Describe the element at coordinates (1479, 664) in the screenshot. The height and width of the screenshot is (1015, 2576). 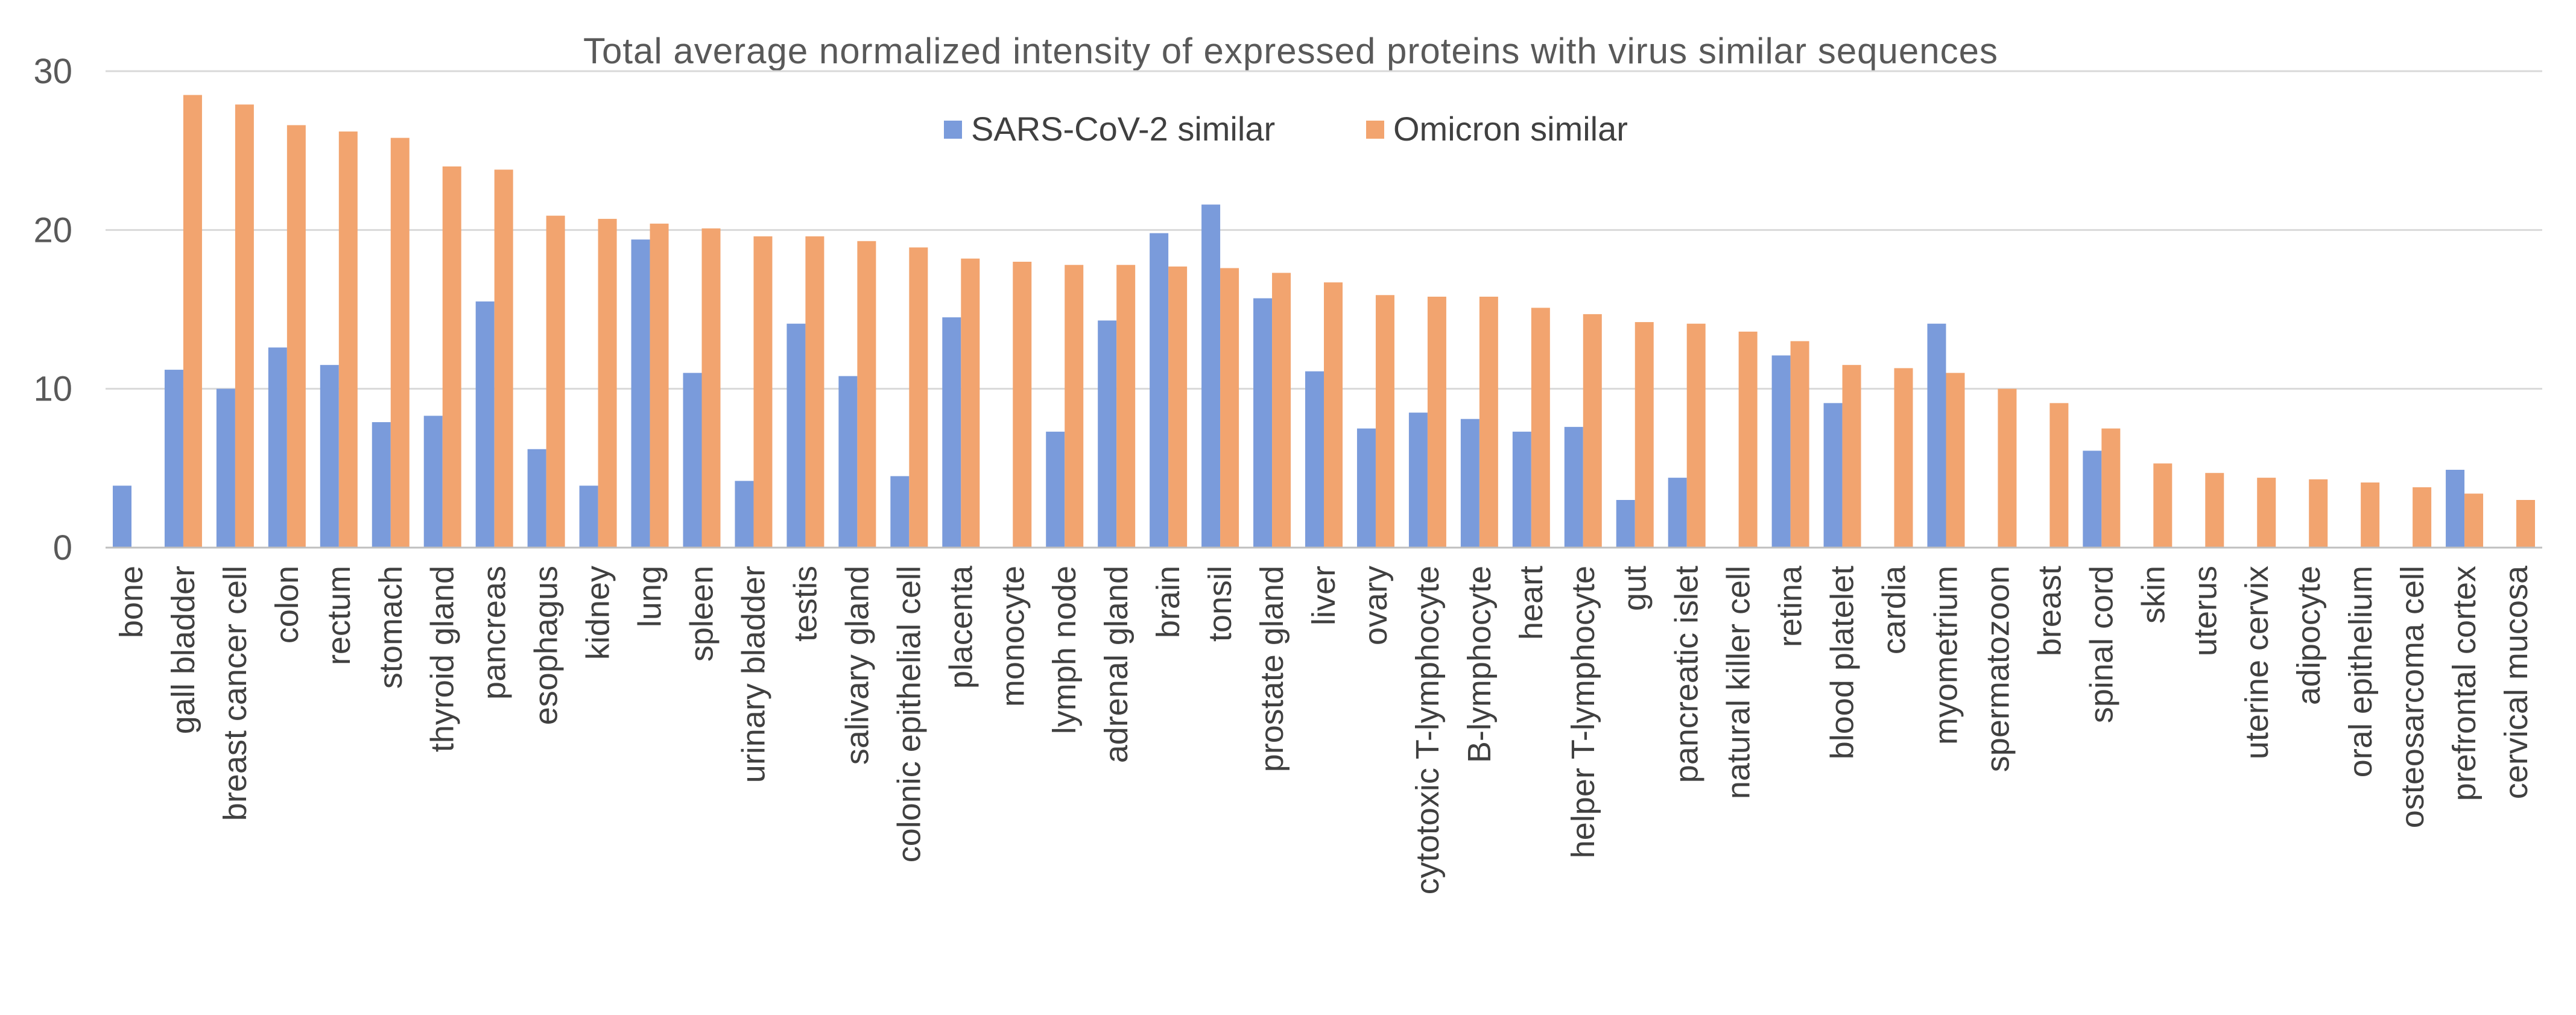
I see `x-category-label: B-lymphocyte` at that location.